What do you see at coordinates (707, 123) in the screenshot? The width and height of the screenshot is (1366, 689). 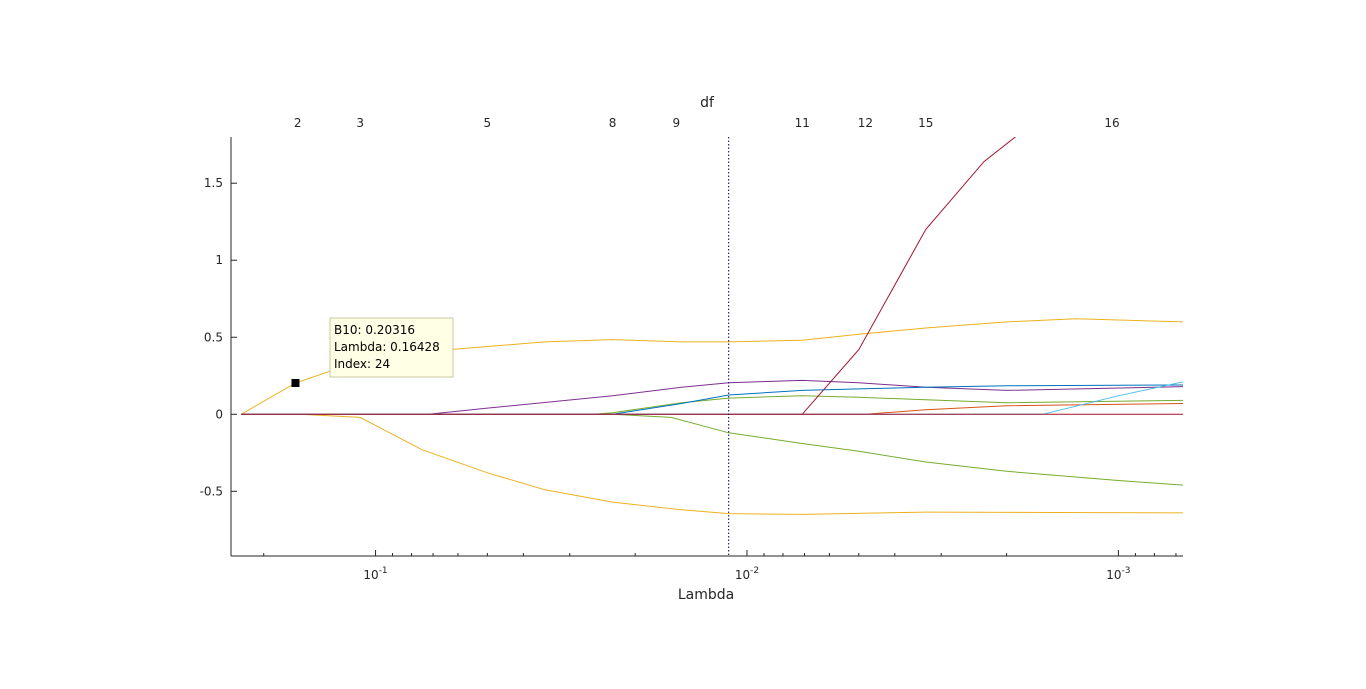 I see `df-ticks: 2 3 5 8 9 11 12 15 16` at bounding box center [707, 123].